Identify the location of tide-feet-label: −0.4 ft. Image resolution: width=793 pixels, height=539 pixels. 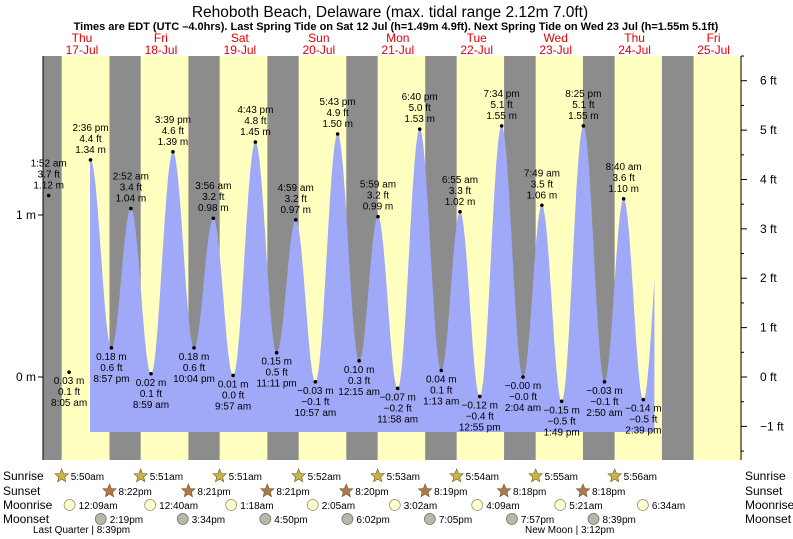
(480, 416).